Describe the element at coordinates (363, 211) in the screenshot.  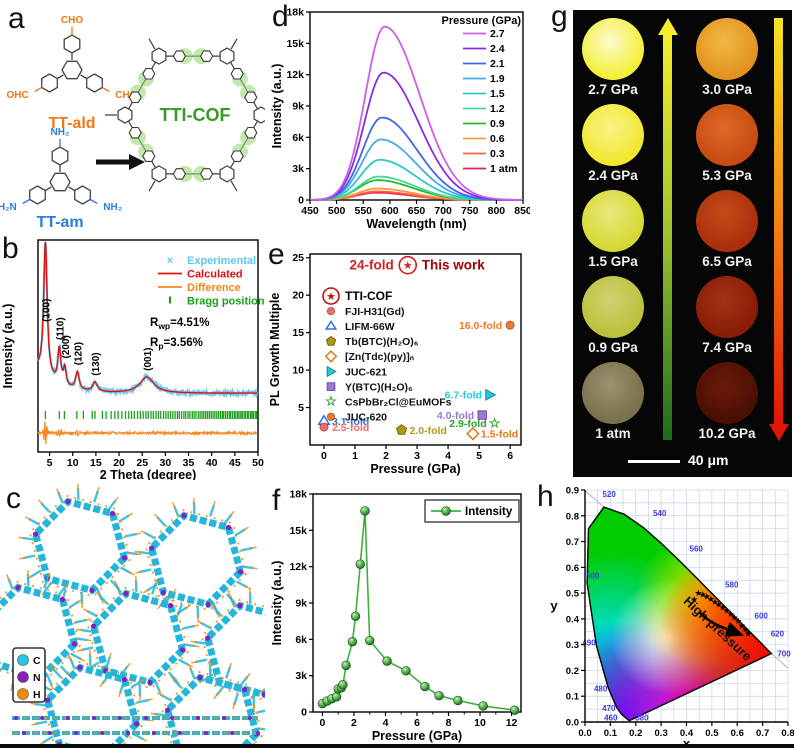
I see `svg-text: 550` at that location.